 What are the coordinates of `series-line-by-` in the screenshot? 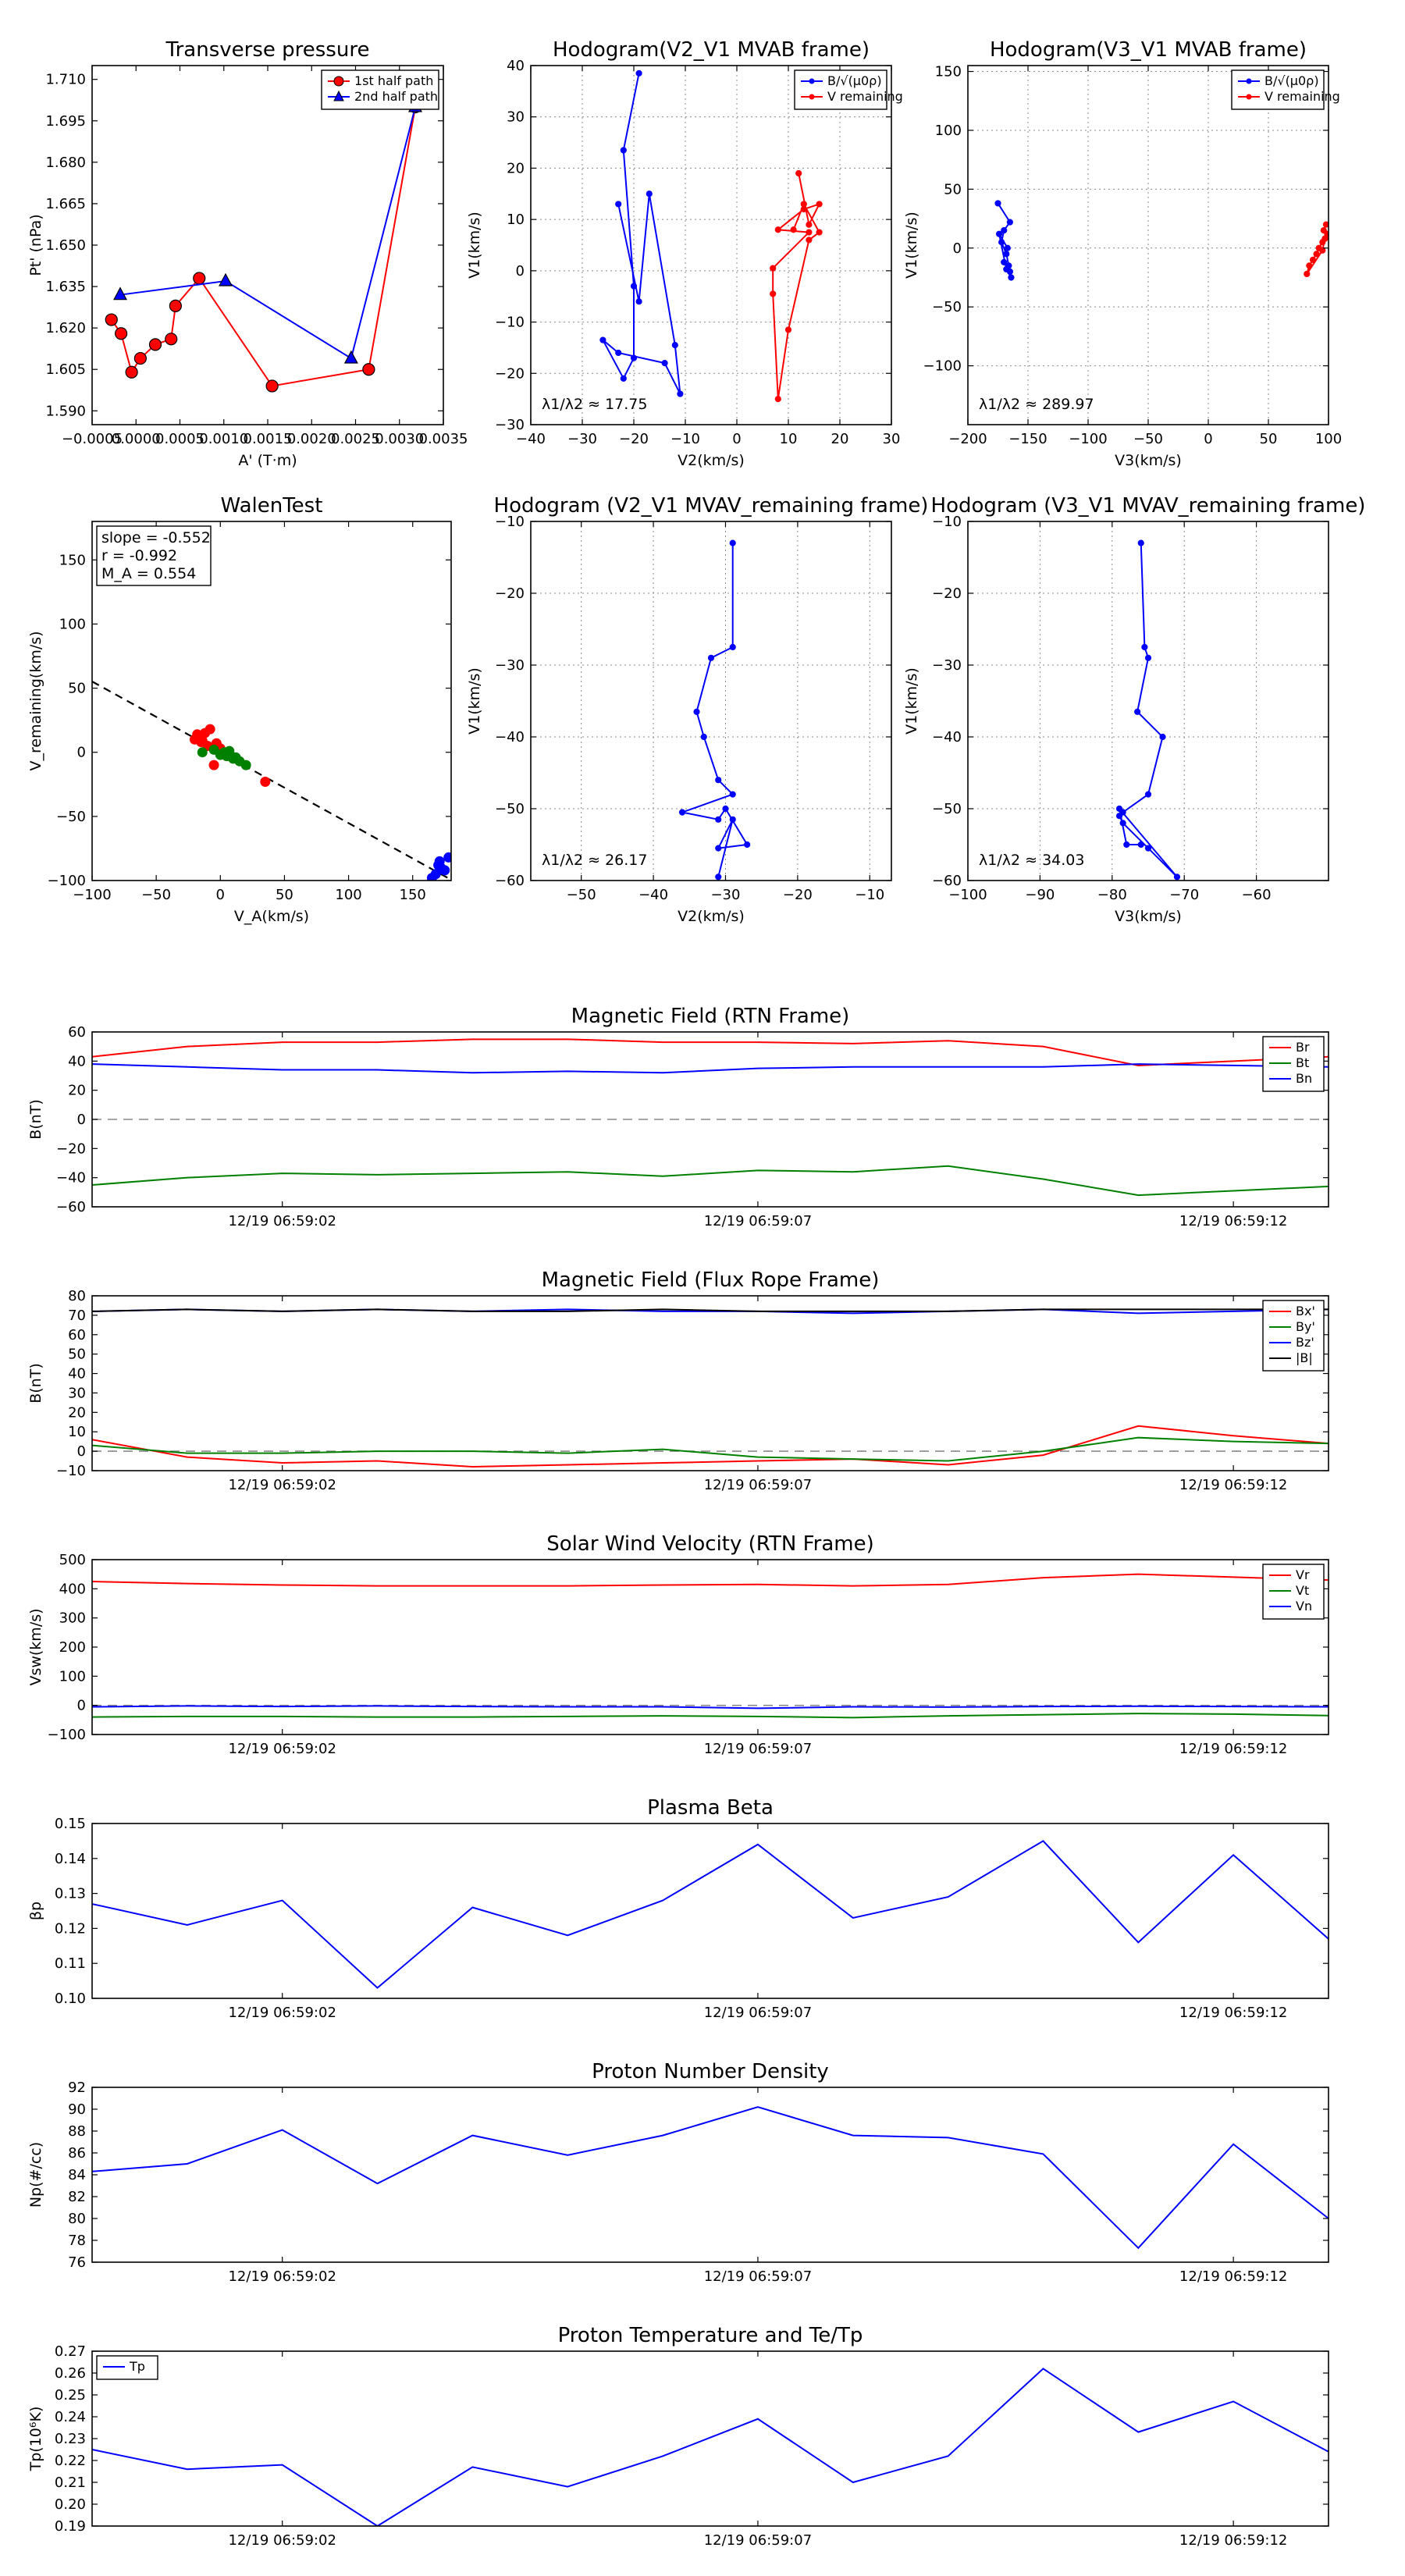 It's located at (711, 1449).